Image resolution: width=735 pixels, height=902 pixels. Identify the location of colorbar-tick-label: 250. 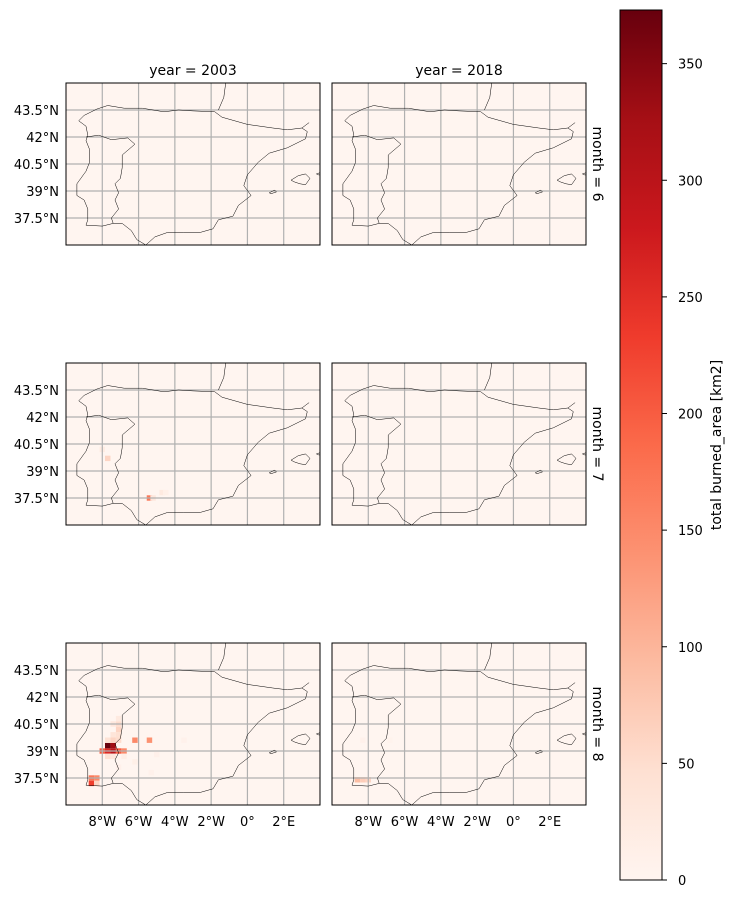
(690, 298).